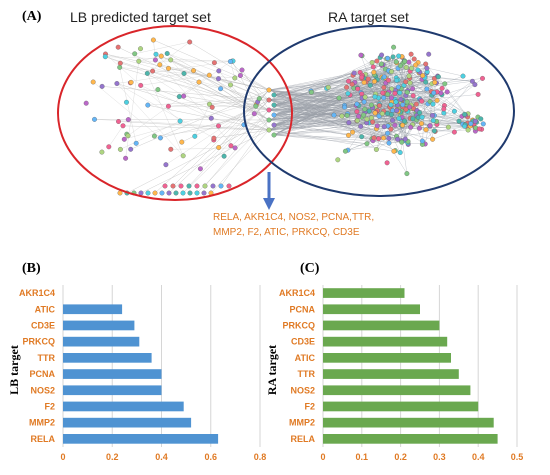 This screenshot has width=550, height=475. What do you see at coordinates (47, 358) in the screenshot?
I see `category-label: TTR` at bounding box center [47, 358].